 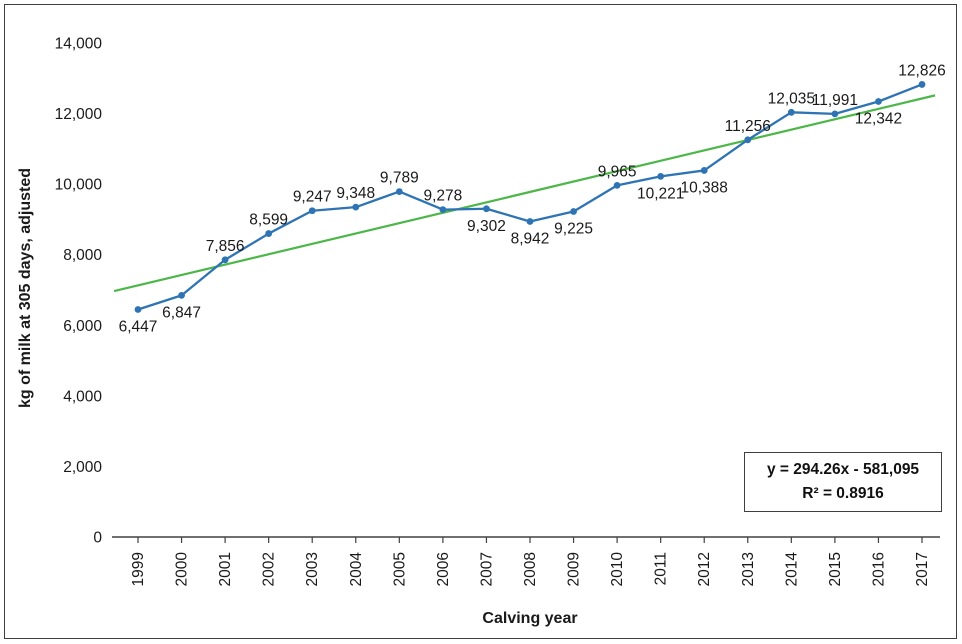 I want to click on x-tick-label: 2003, so click(x=312, y=569).